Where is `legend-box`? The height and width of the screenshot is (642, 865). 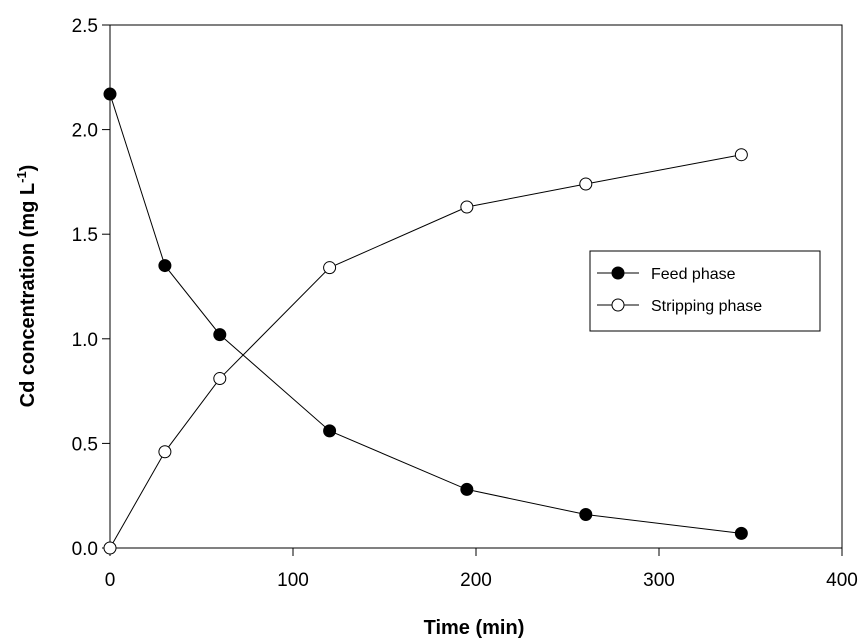 legend-box is located at coordinates (705, 291).